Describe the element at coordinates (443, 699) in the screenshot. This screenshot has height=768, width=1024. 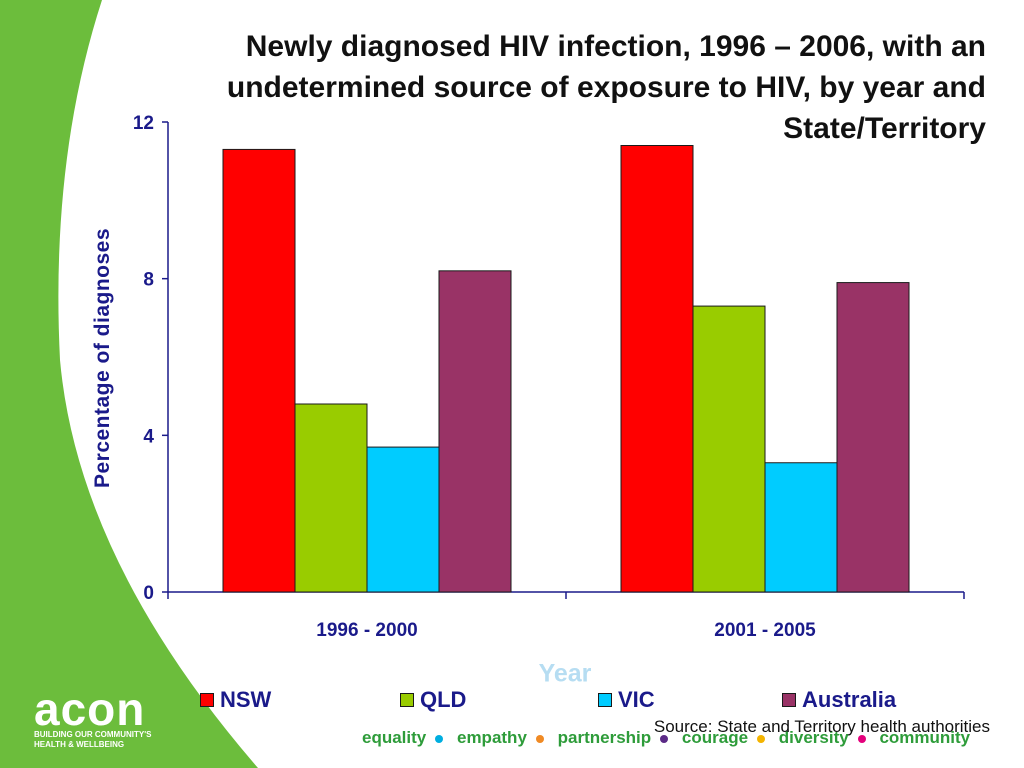
I see `legend-label-qld: QLD` at that location.